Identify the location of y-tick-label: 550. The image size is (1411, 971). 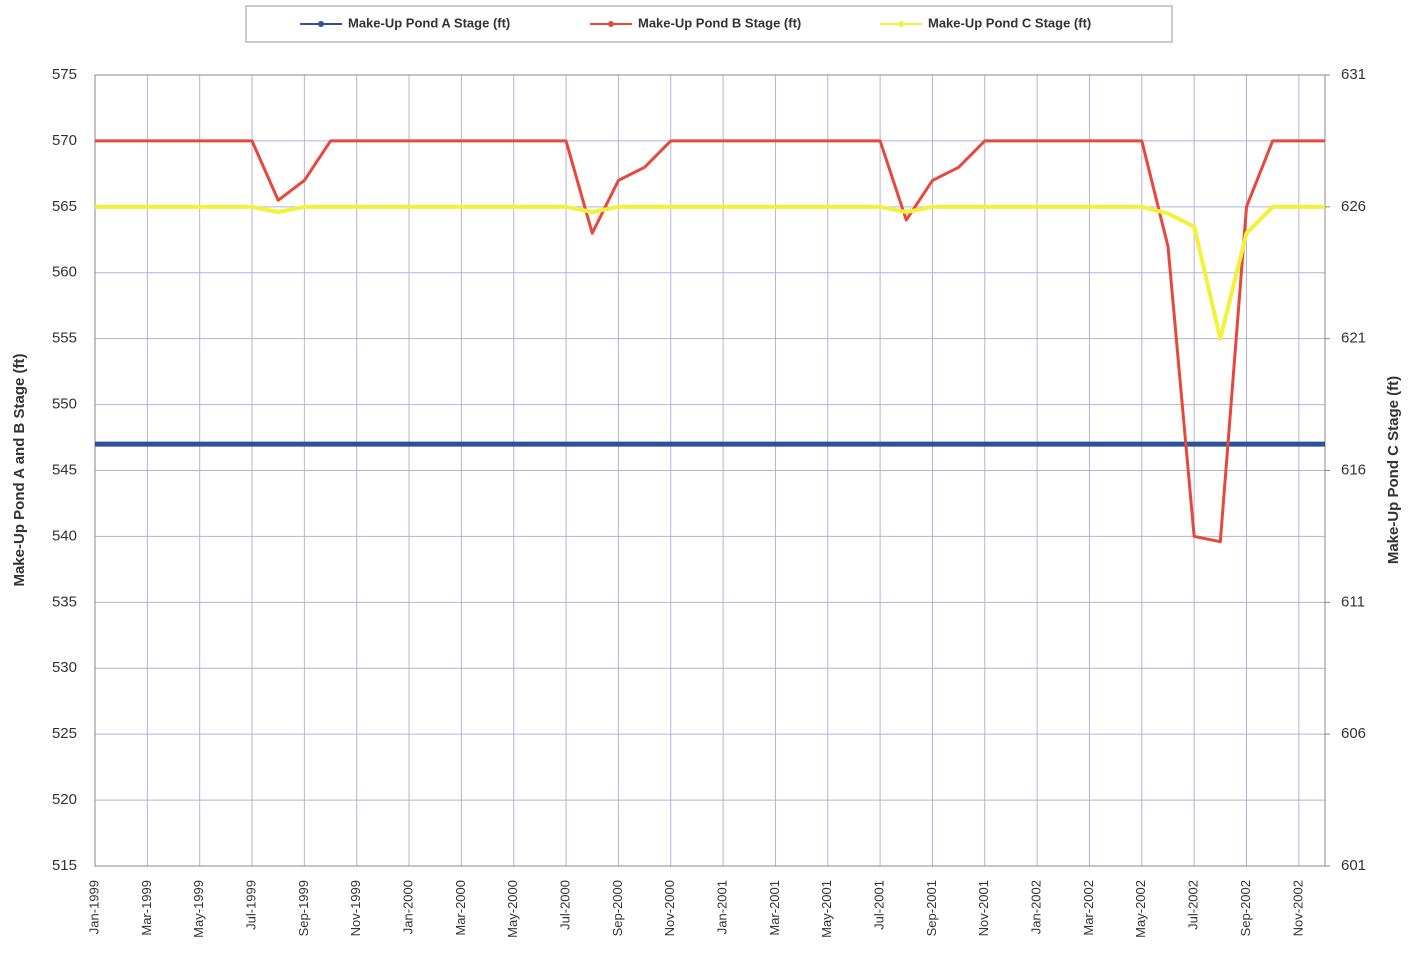
(64, 404).